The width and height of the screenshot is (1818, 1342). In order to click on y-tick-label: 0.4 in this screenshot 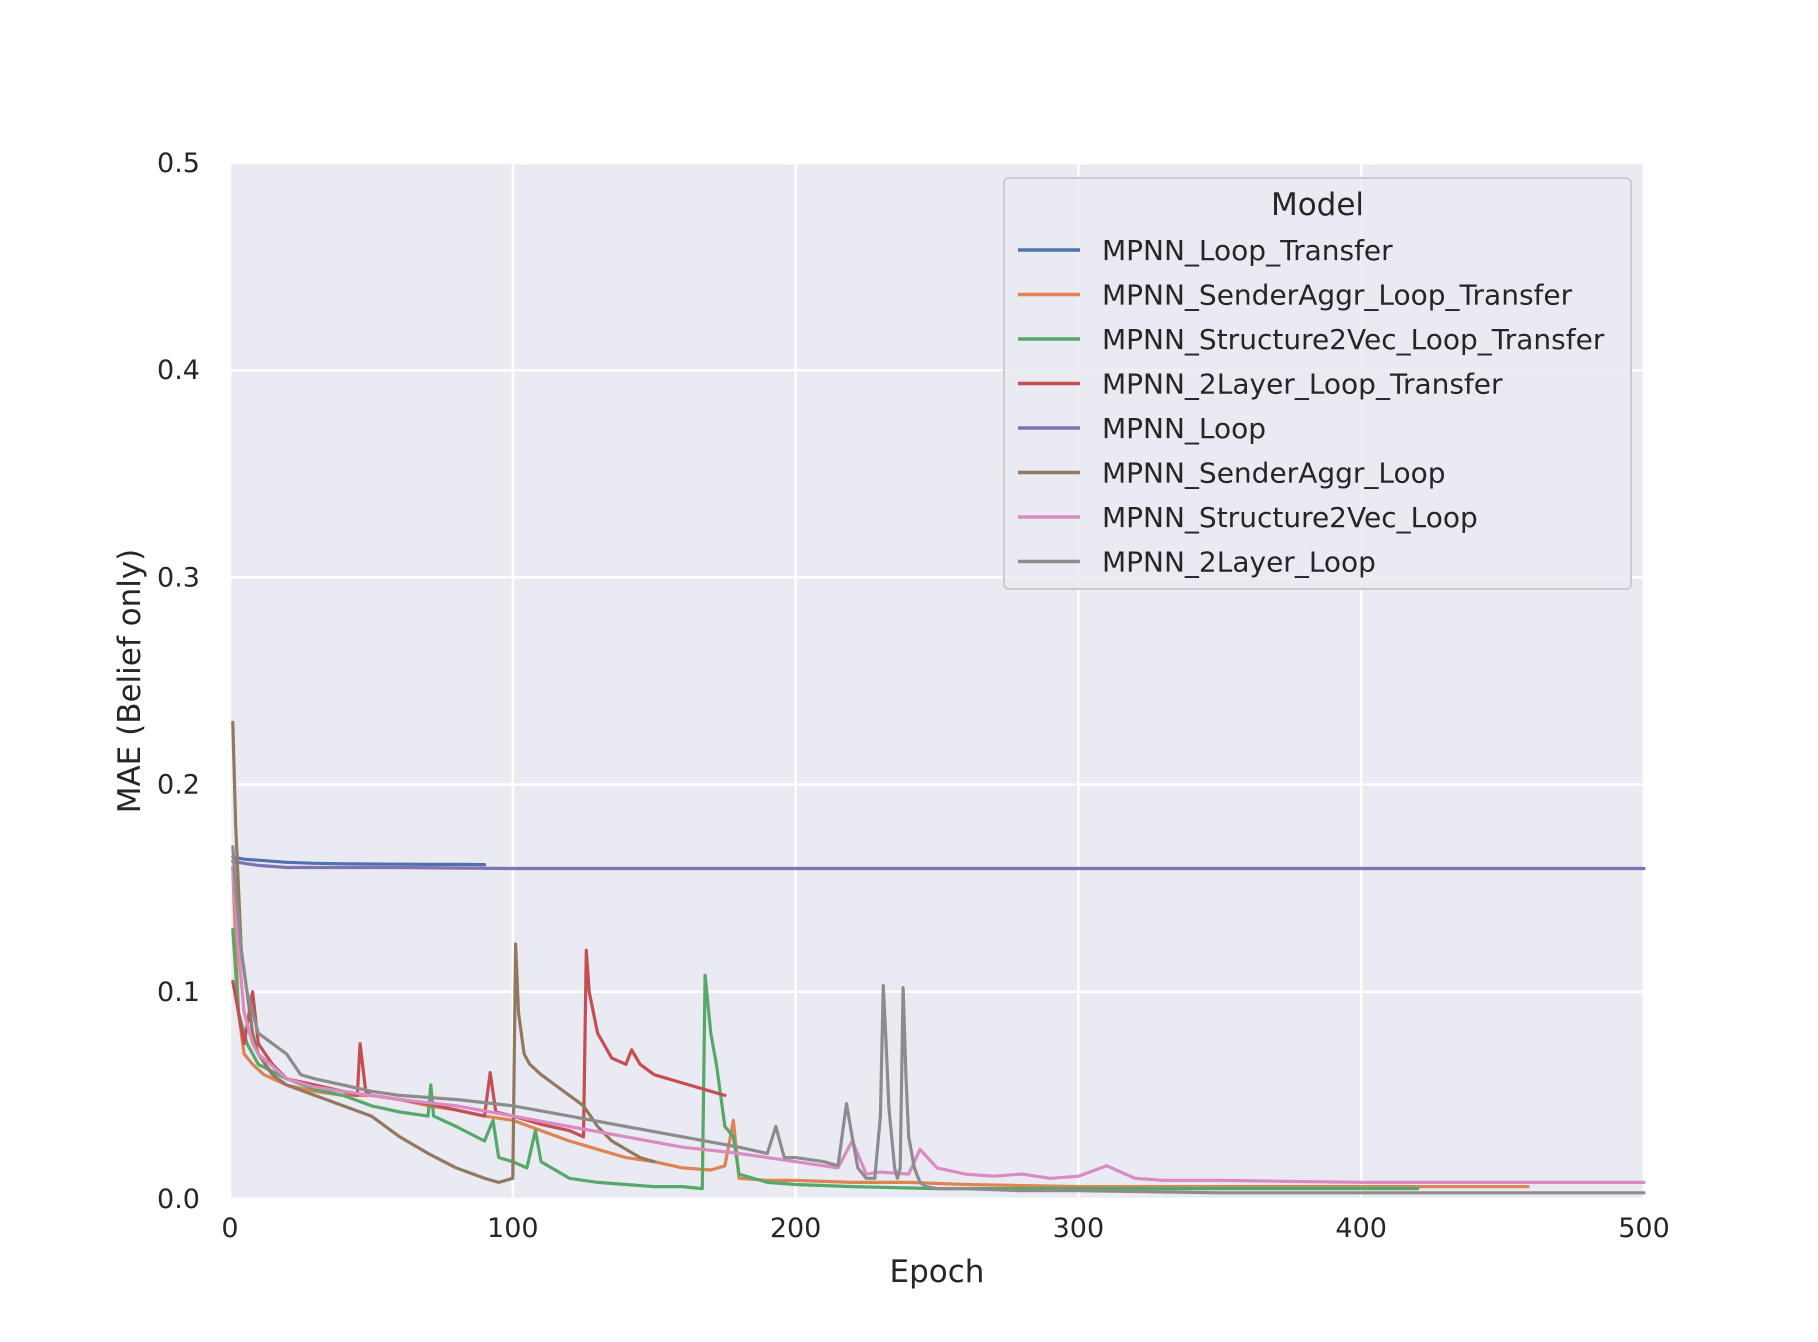, I will do `click(178, 370)`.